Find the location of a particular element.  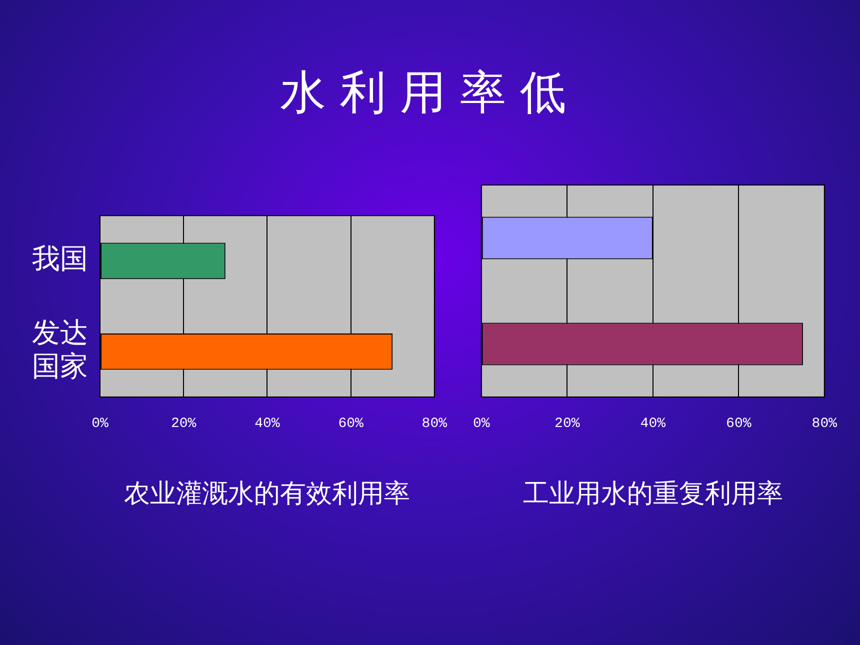

x-axis-title: 工业用水的重复利用率 is located at coordinates (652, 494).